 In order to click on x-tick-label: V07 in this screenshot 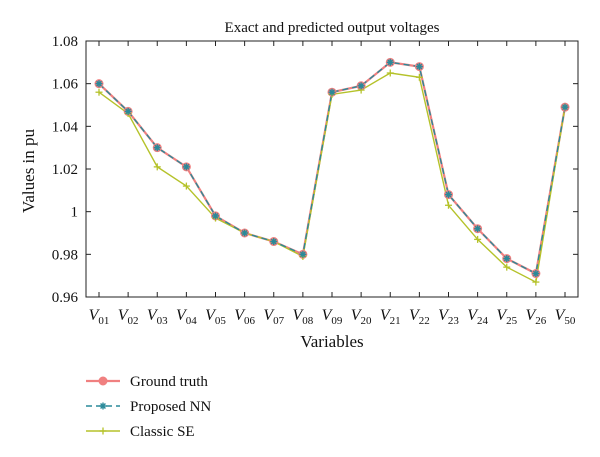, I will do `click(273, 317)`.